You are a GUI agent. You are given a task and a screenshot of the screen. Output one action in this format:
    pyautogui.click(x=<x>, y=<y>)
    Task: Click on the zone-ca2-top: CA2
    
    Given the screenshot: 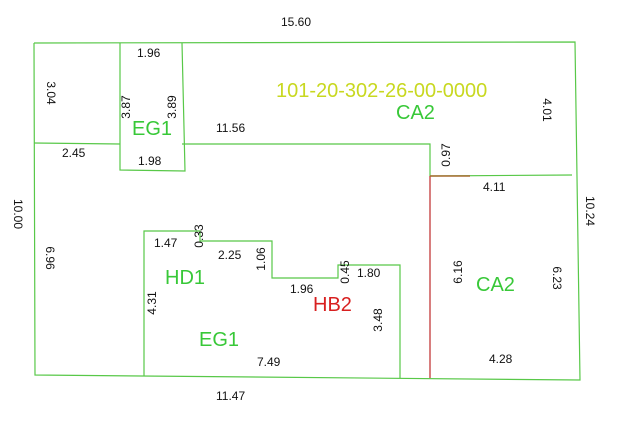 What is the action you would take?
    pyautogui.click(x=415, y=113)
    